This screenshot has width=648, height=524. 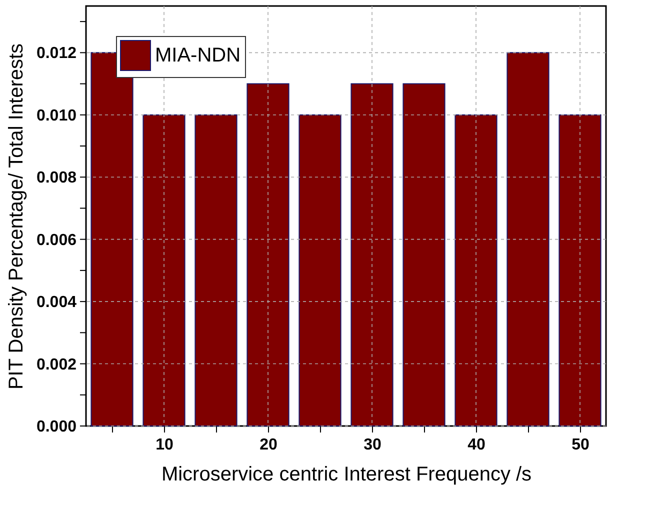 What do you see at coordinates (16, 216) in the screenshot?
I see `y-axis-title: PIT Density Percentage/ Total Interests` at bounding box center [16, 216].